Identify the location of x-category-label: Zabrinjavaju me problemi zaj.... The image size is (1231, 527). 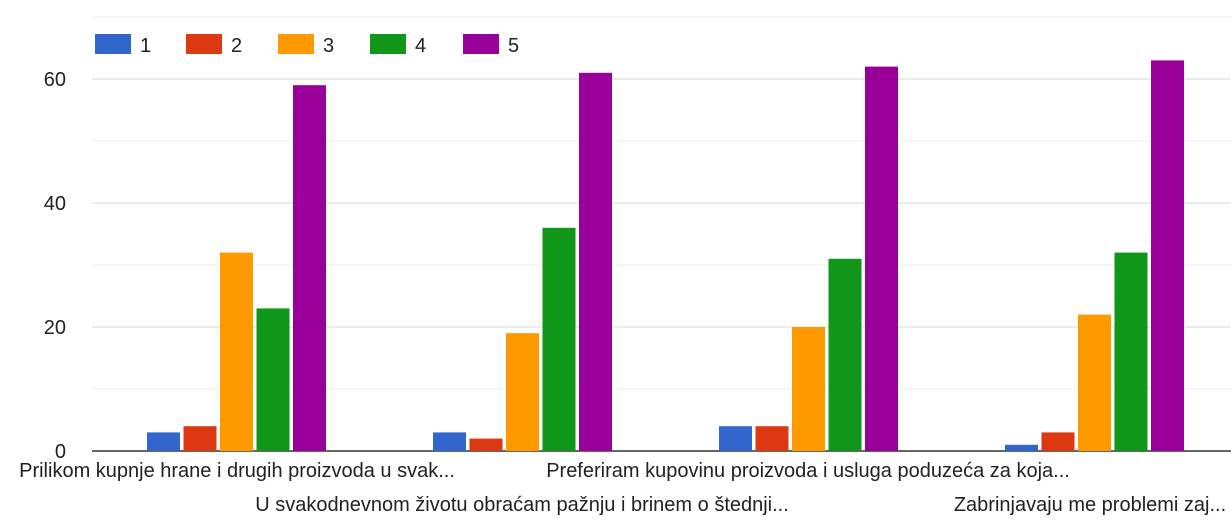
(1090, 505).